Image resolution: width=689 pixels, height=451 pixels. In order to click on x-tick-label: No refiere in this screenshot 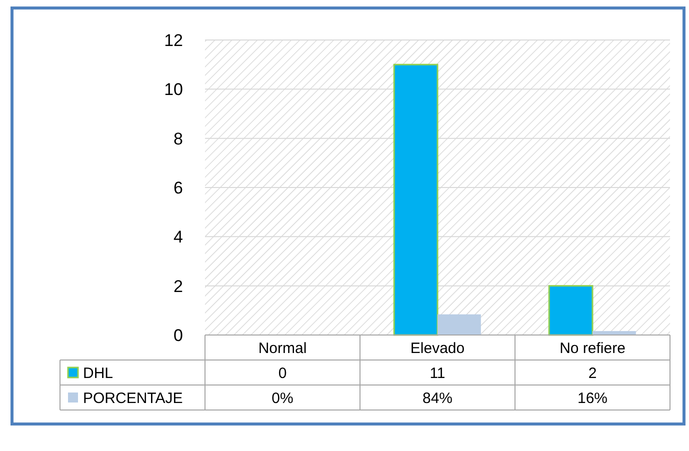, I will do `click(593, 348)`.